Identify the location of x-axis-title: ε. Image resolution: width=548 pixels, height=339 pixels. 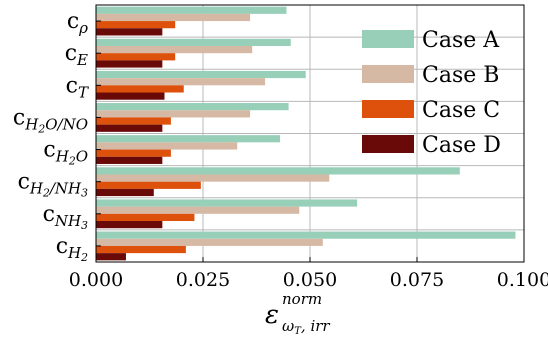
(272, 315).